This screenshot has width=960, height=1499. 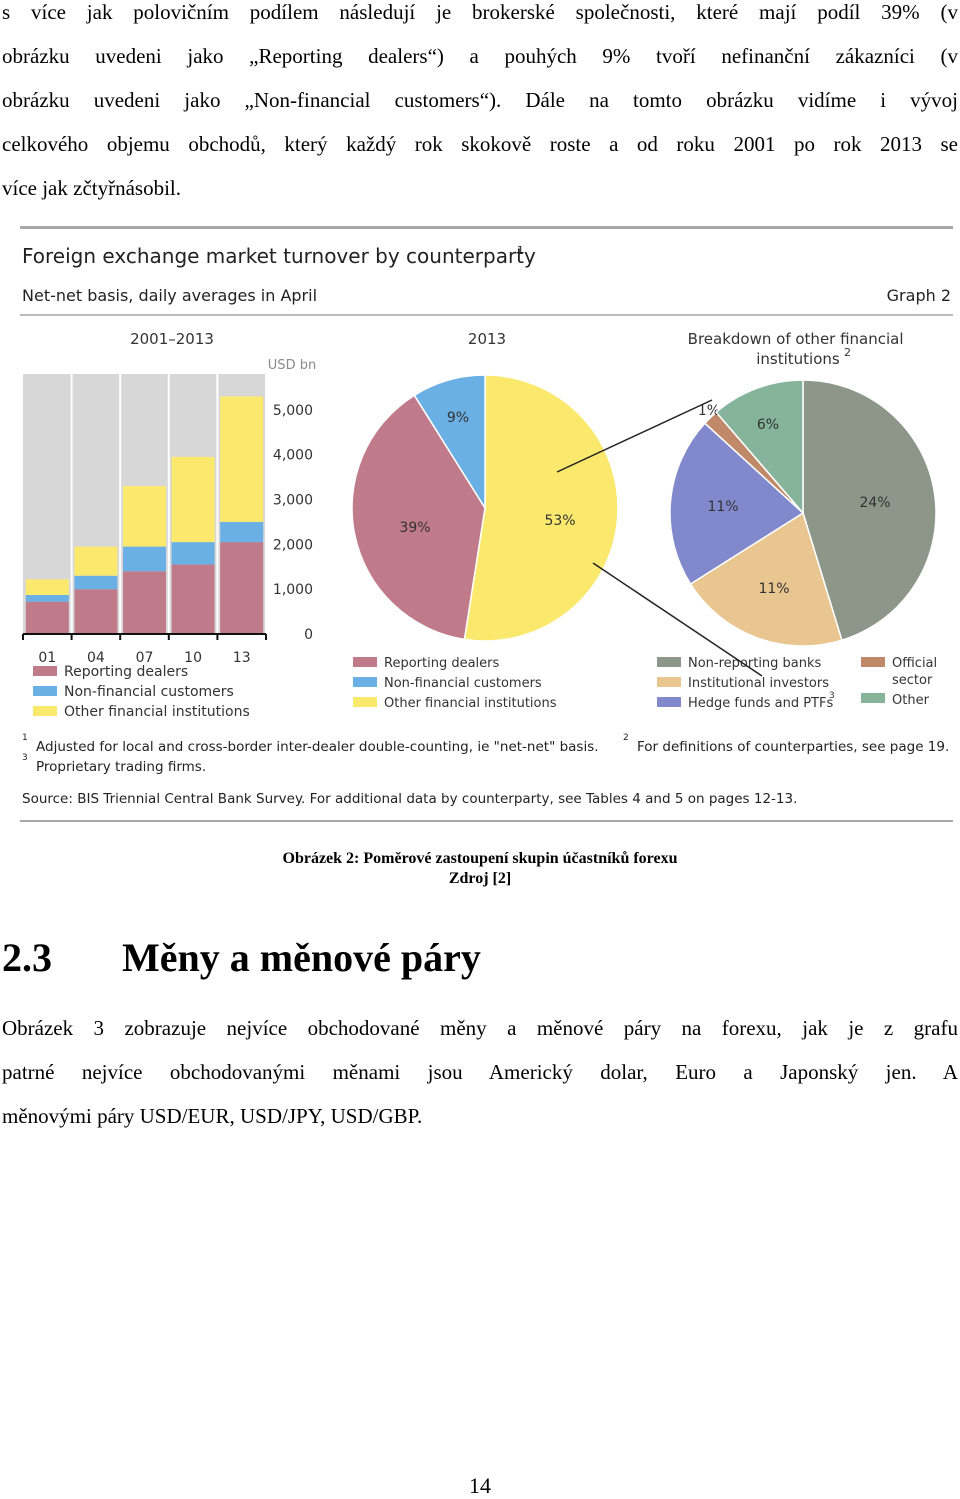 What do you see at coordinates (487, 339) in the screenshot?
I see `pie-2013-title: 2013` at bounding box center [487, 339].